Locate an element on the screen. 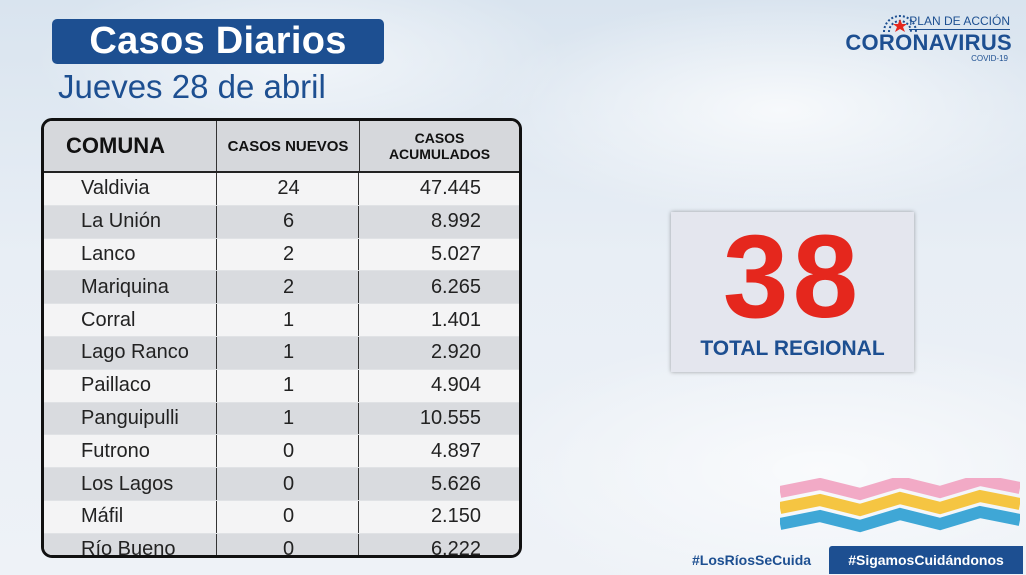 This screenshot has height=575, width=1026. table-header: COMUNA CASOS NUEVOS CASOS ACUMULADOS is located at coordinates (281, 147).